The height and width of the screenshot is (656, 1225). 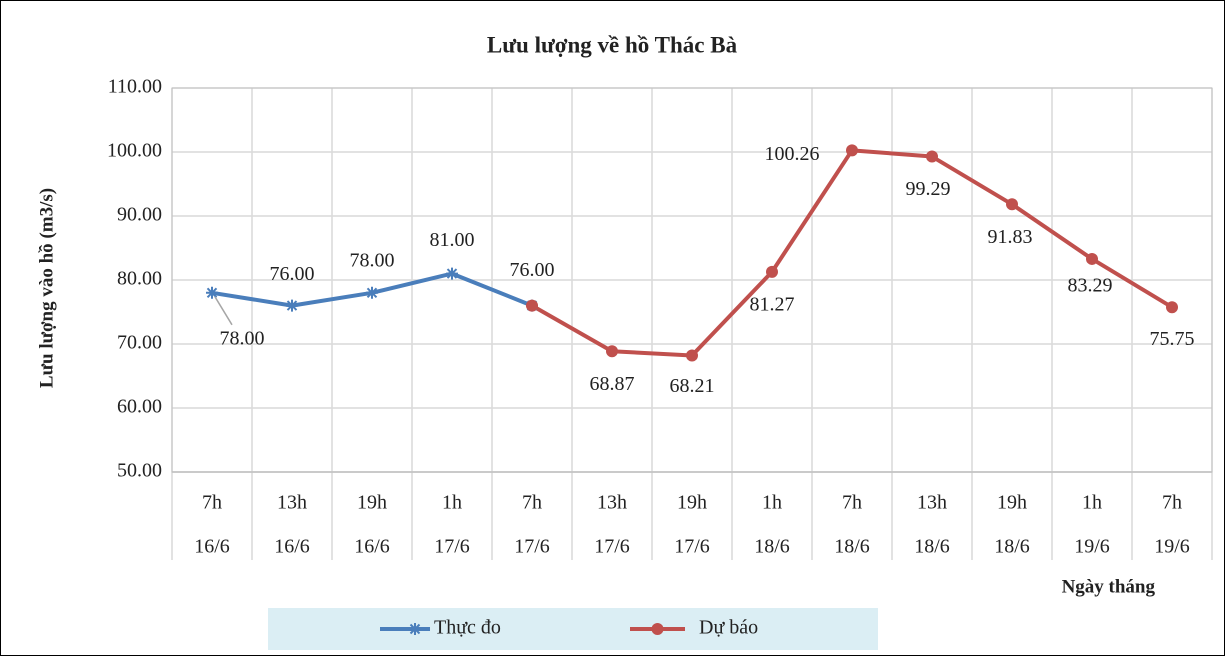 What do you see at coordinates (612, 384) in the screenshot?
I see `data-label: 68.87` at bounding box center [612, 384].